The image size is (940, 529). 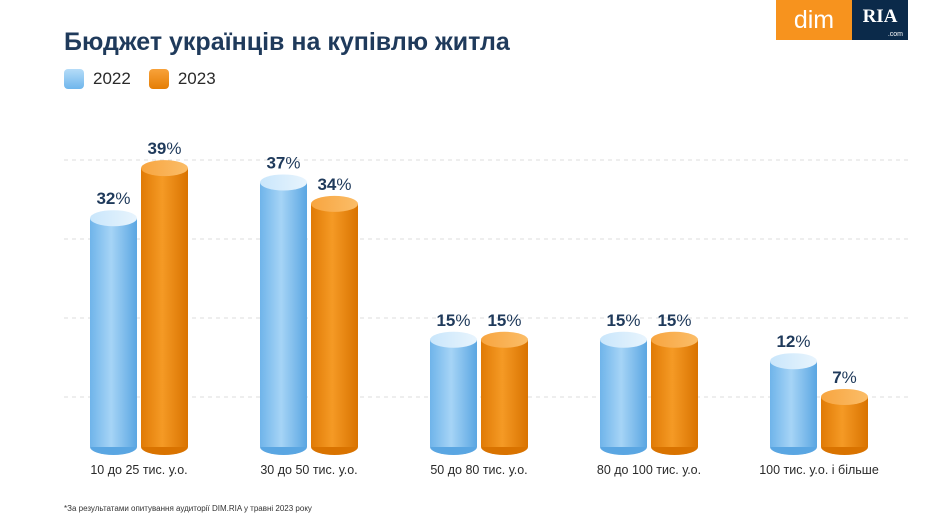 I want to click on category-label-0: 10 до 25 тис. у.о., so click(x=138, y=470).